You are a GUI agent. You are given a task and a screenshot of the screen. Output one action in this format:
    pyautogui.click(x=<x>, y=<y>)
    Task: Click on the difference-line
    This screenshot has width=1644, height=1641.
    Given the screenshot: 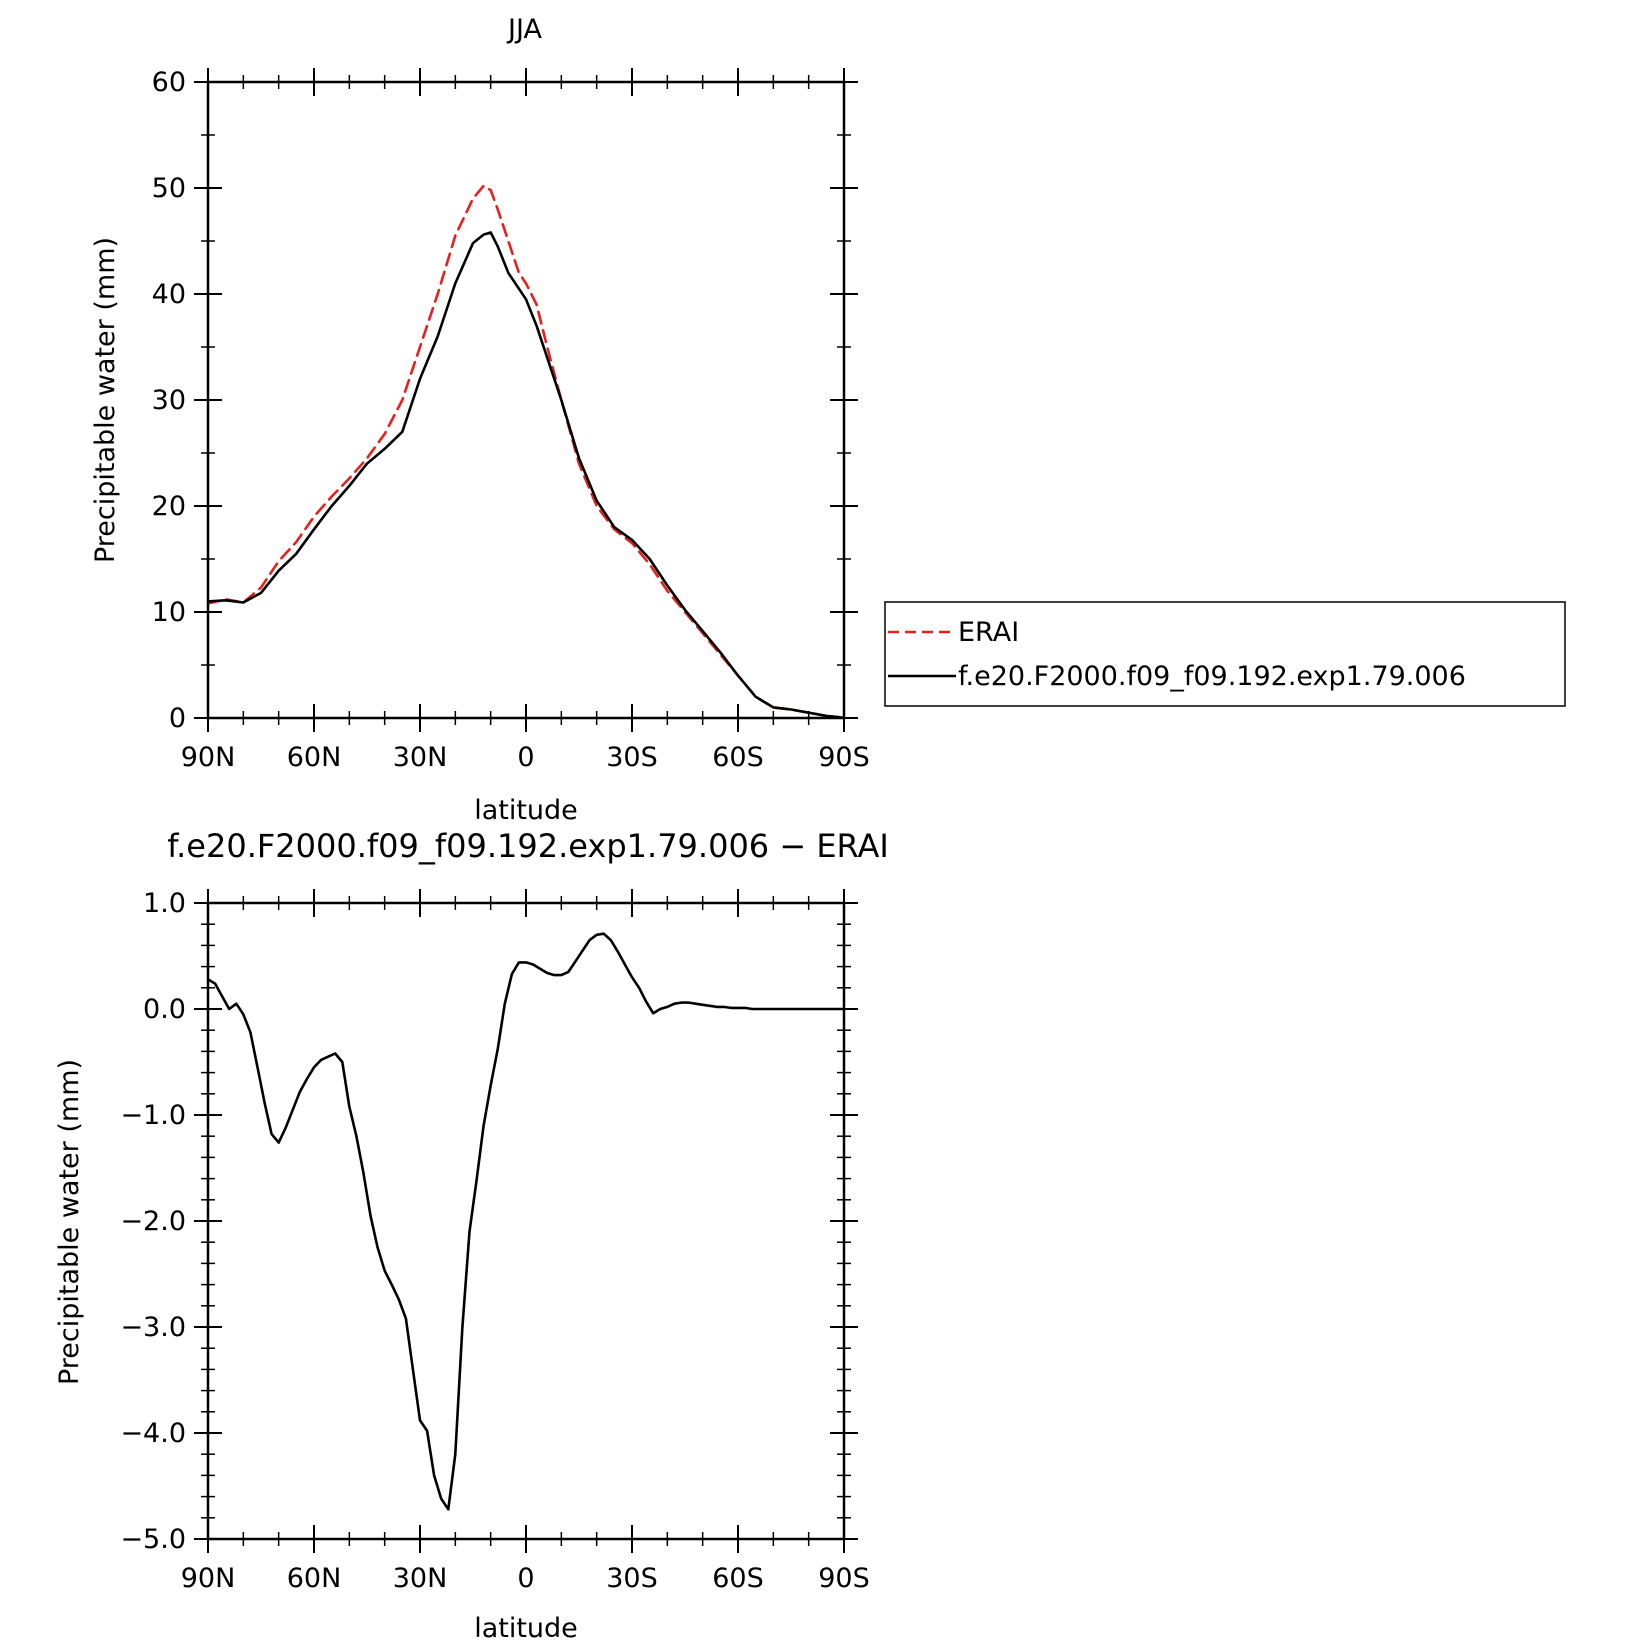 What is the action you would take?
    pyautogui.click(x=526, y=1221)
    